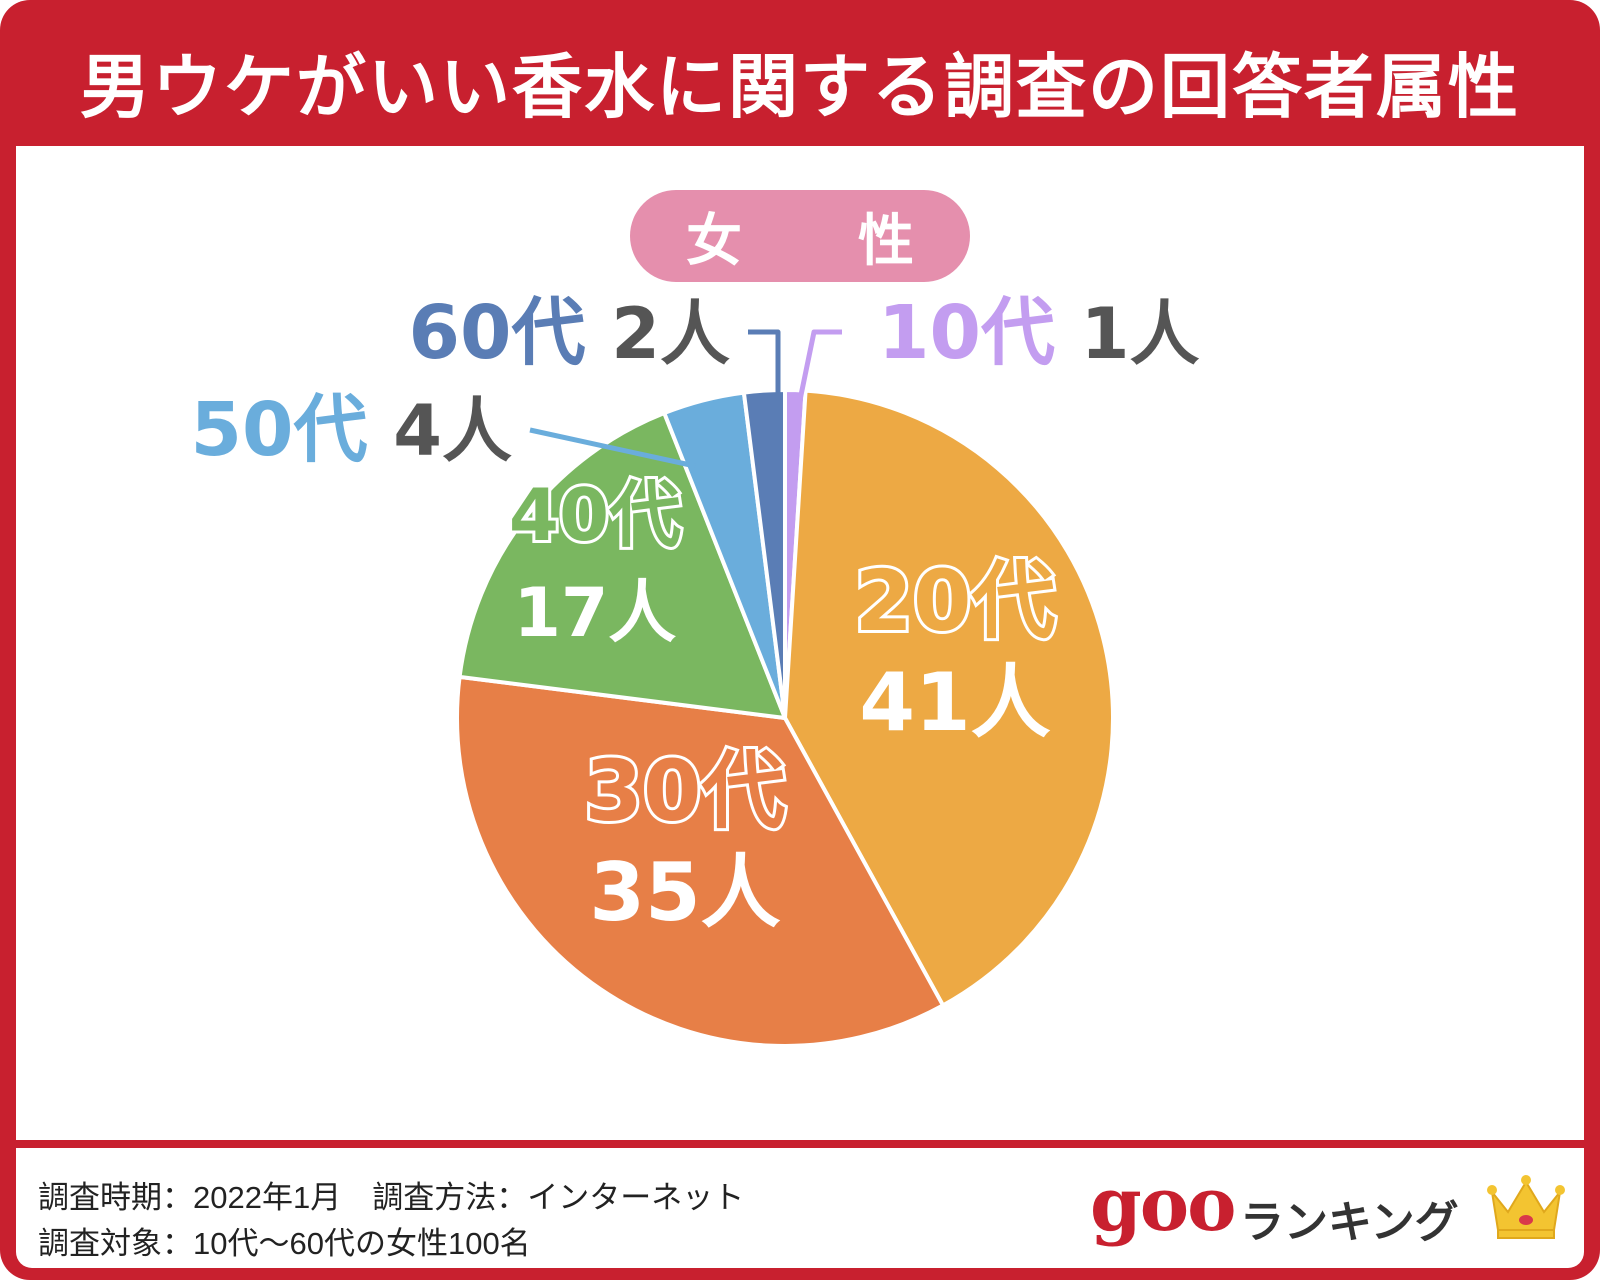  What do you see at coordinates (955, 601) in the screenshot?
I see `slice-label-20s: 20代` at bounding box center [955, 601].